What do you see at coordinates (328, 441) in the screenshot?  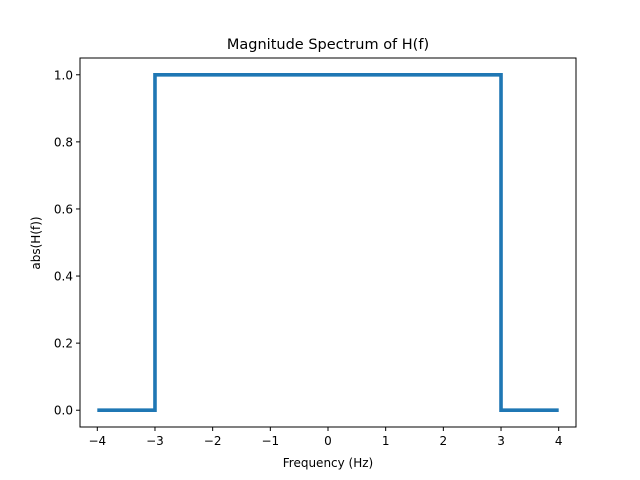 I see `x-tick-label: 0` at bounding box center [328, 441].